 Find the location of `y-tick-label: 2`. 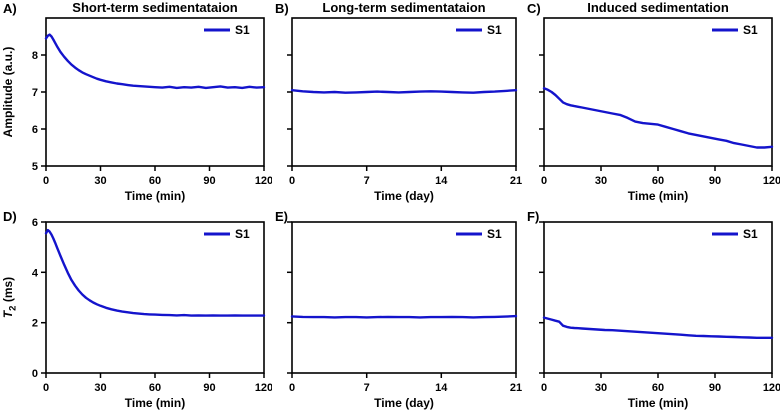

y-tick-label: 2 is located at coordinates (35, 324).